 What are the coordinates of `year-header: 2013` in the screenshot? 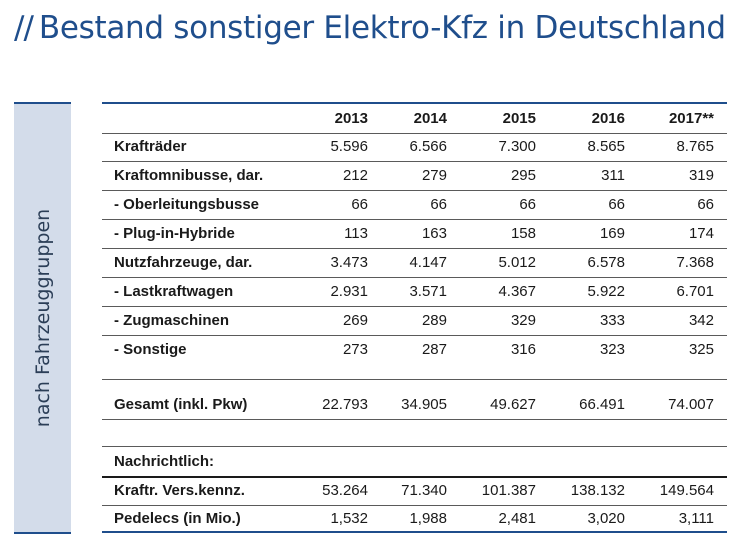 It's located at (351, 118).